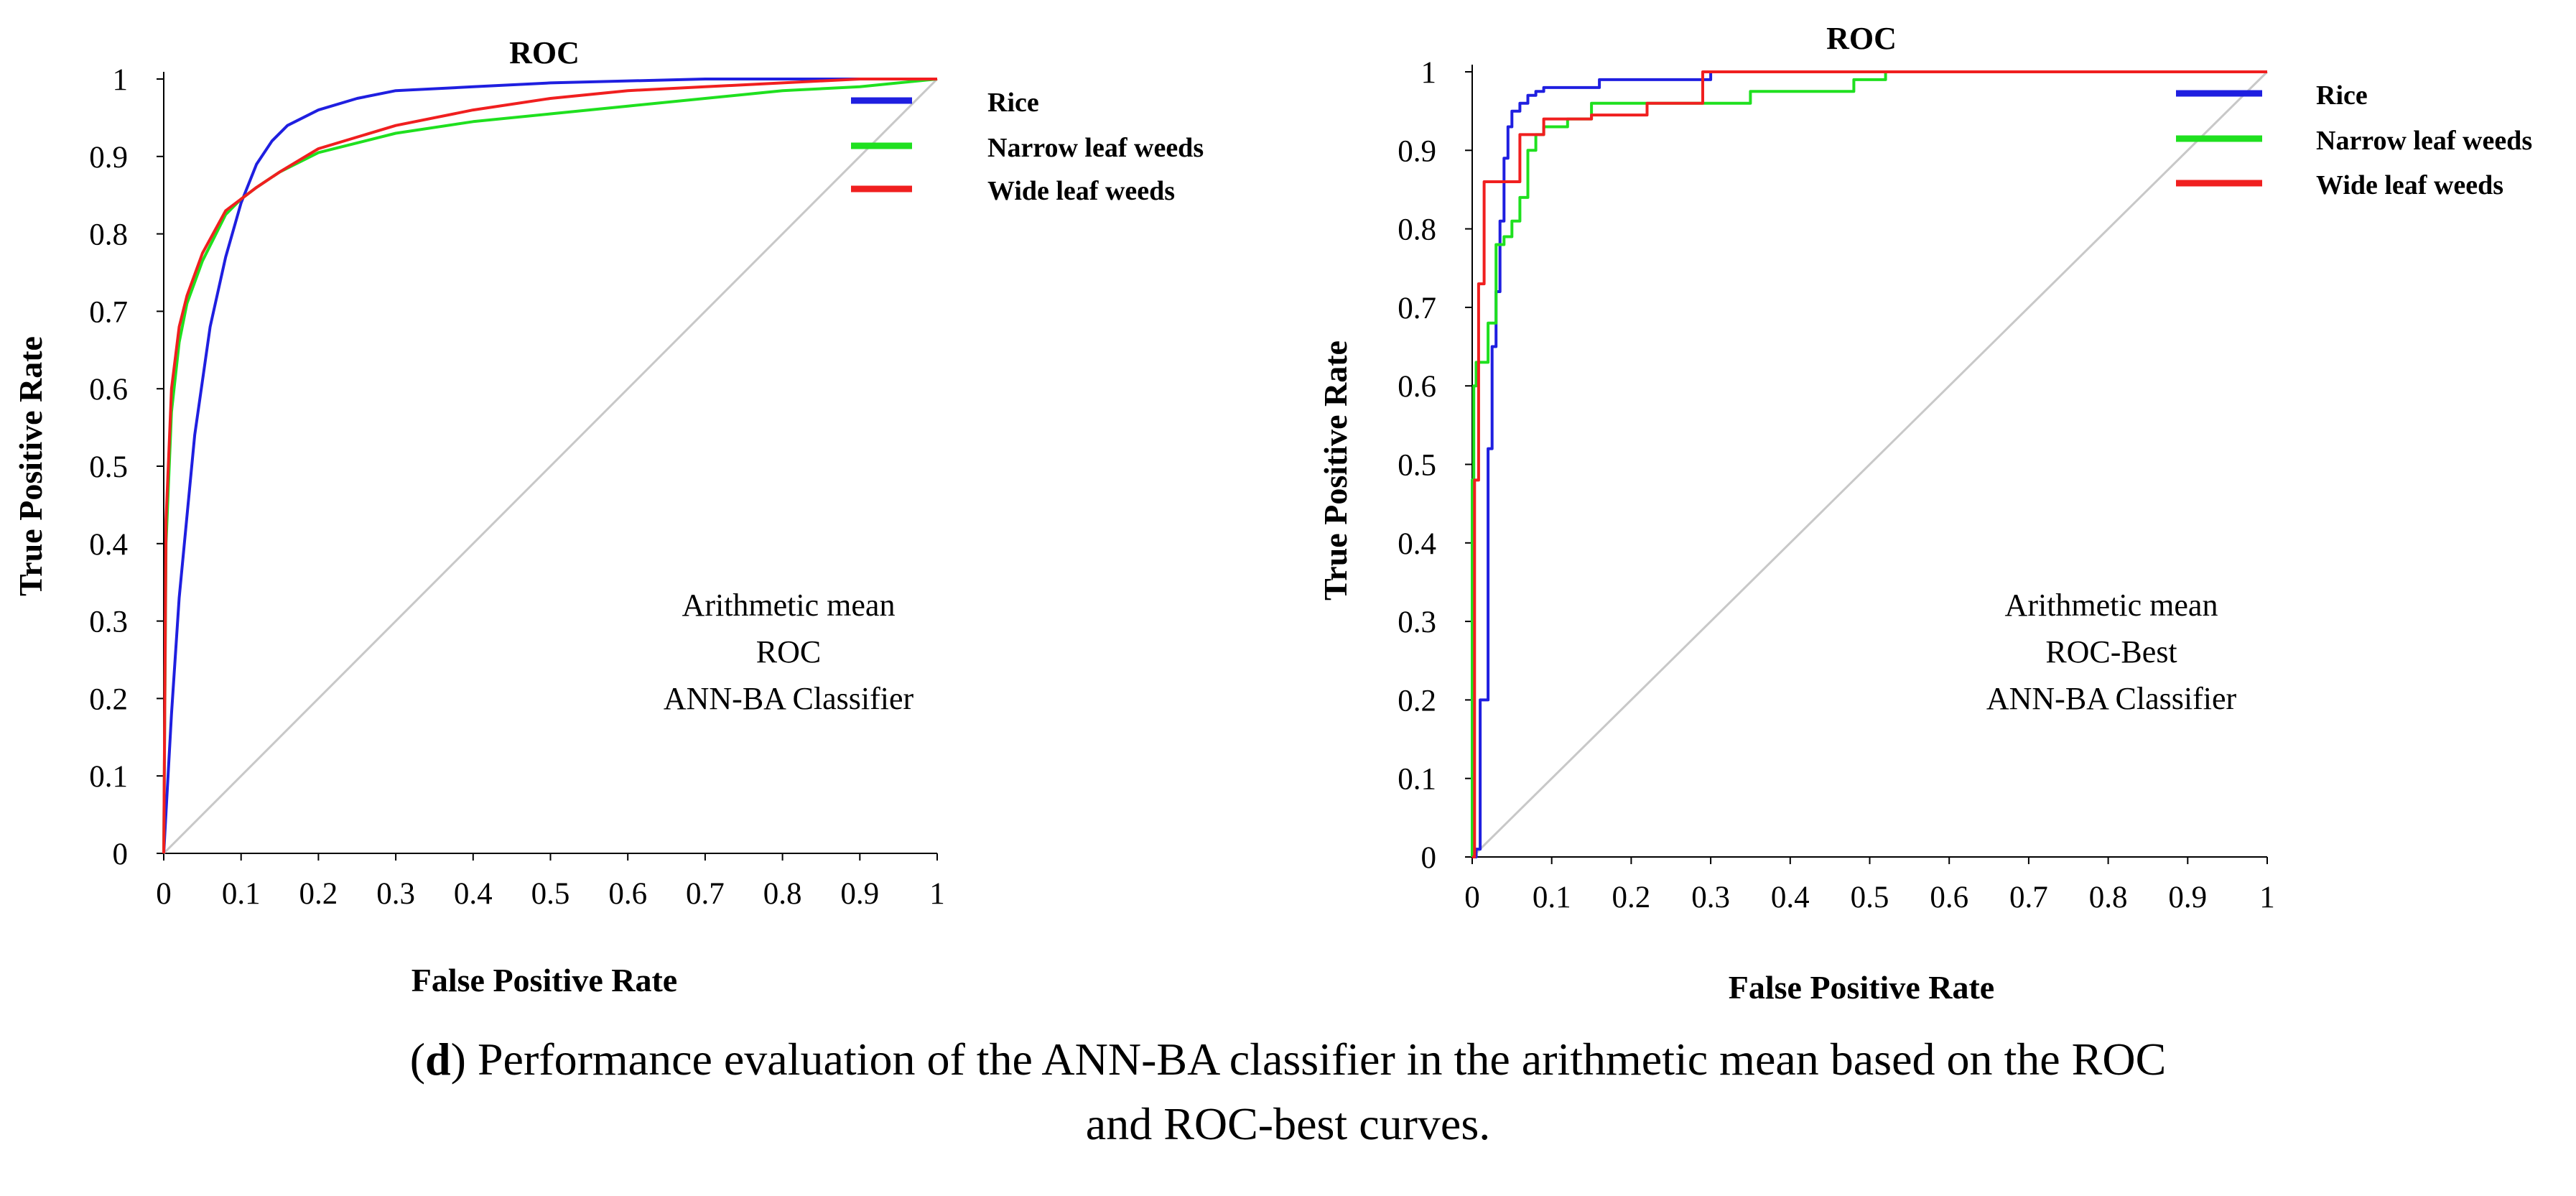 The height and width of the screenshot is (1196, 2576). What do you see at coordinates (789, 651) in the screenshot?
I see `annotation-line: ROC` at bounding box center [789, 651].